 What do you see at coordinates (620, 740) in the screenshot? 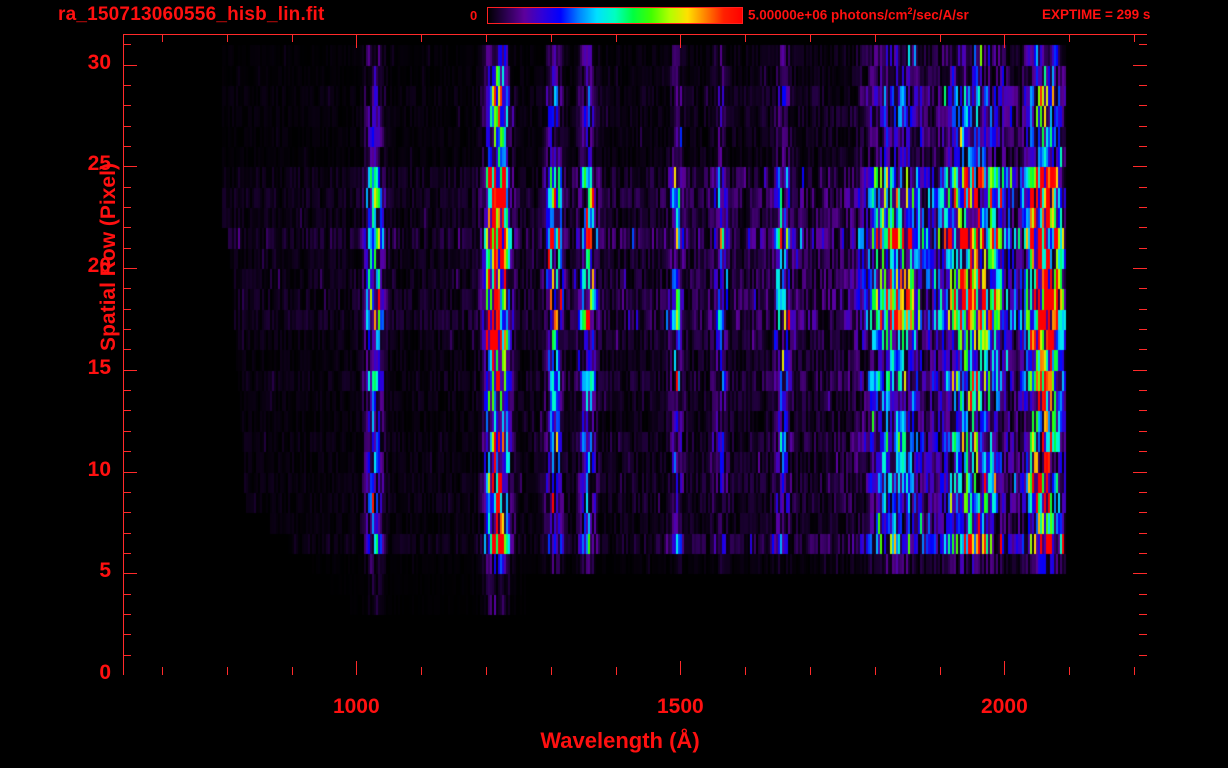
I see `x-axis-title: Wavelength (Å)` at bounding box center [620, 740].